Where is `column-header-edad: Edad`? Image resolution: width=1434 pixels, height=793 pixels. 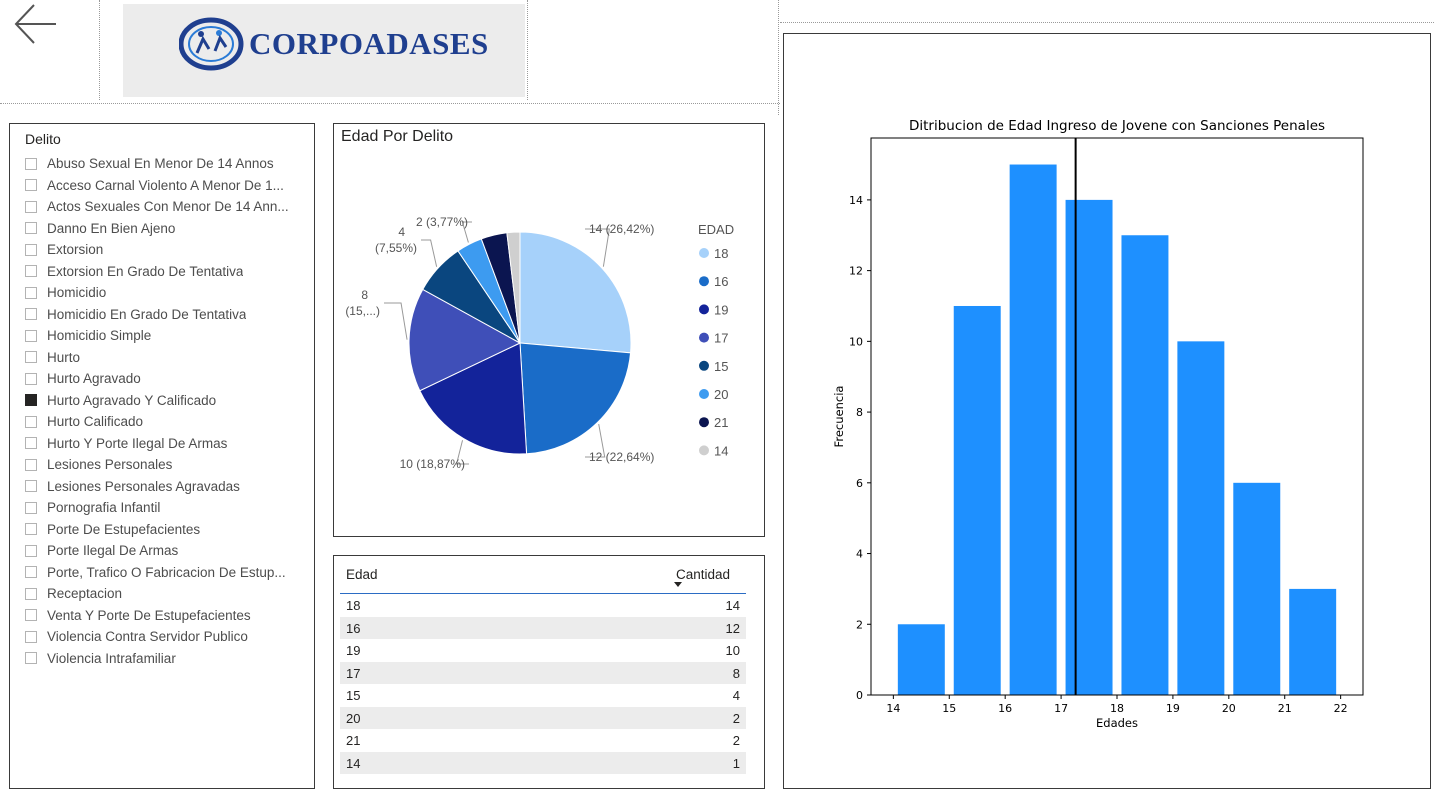 column-header-edad: Edad is located at coordinates (362, 574).